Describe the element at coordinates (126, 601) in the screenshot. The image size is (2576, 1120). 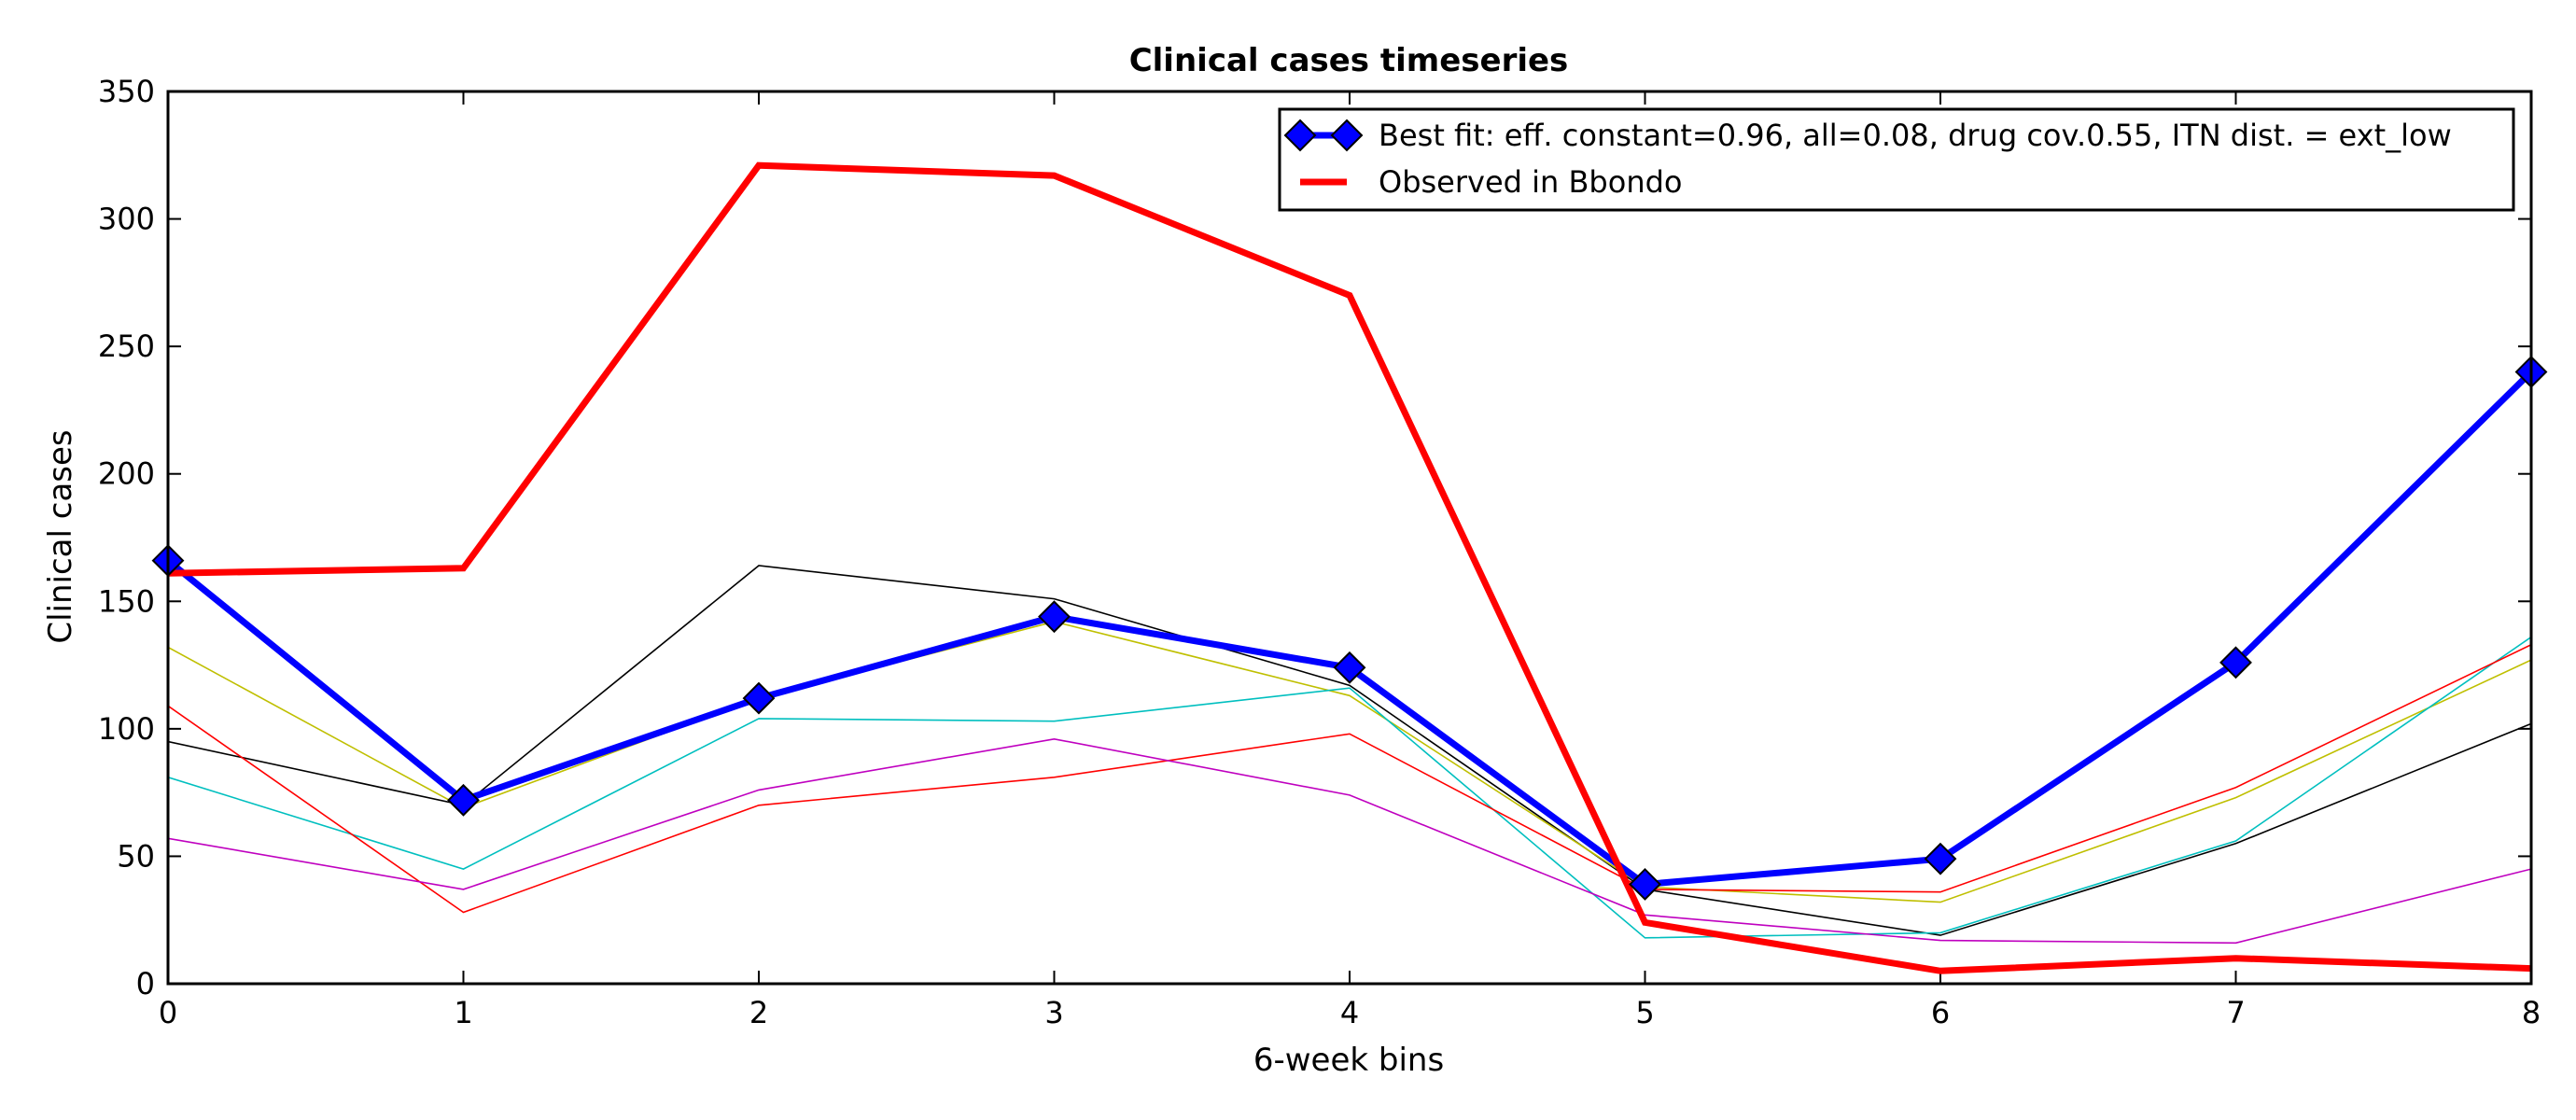
I see `y-tick-label: 150` at that location.